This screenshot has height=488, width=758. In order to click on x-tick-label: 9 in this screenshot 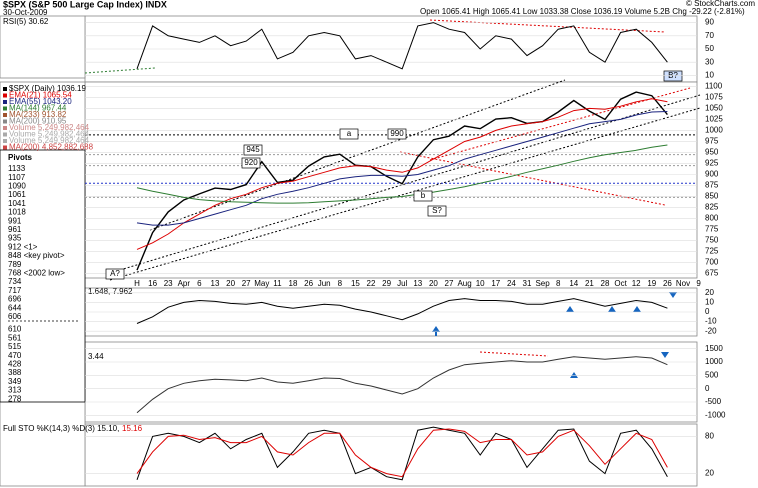, I will do `click(698, 283)`.